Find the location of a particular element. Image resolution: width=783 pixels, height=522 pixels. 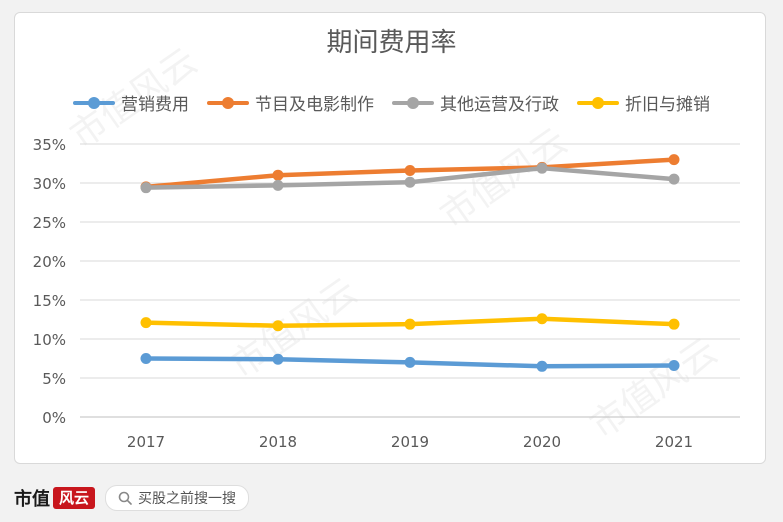

y-tick-label: 0% is located at coordinates (54, 418).